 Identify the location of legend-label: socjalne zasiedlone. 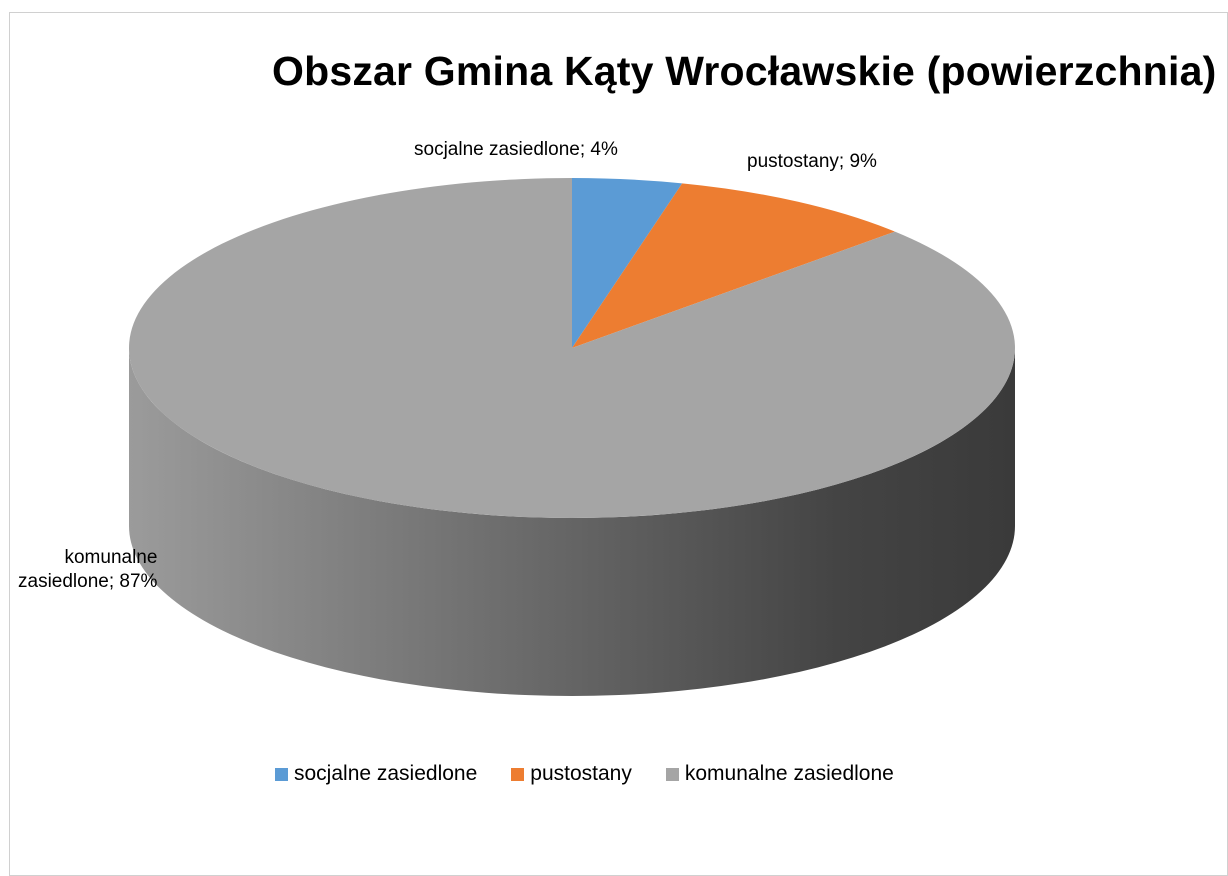
(386, 773).